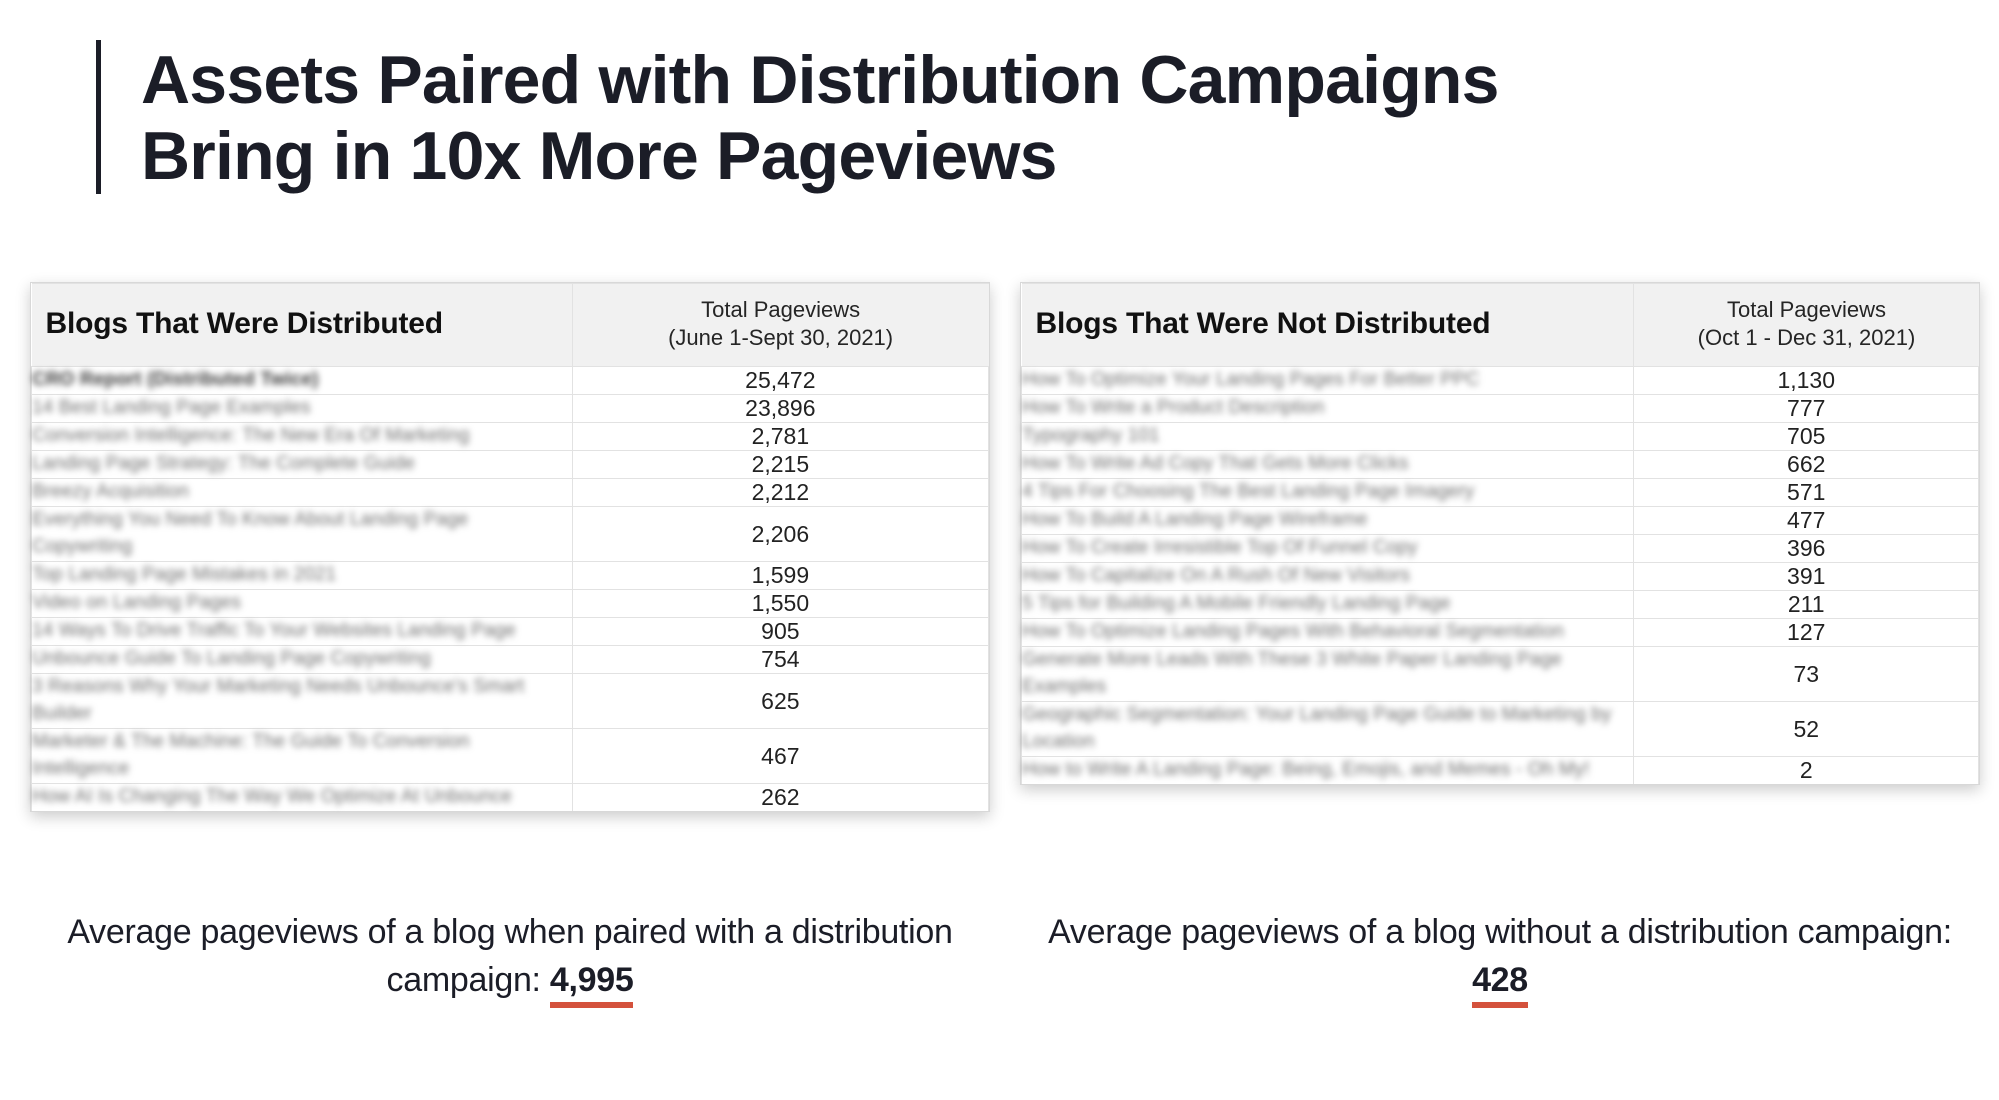 The height and width of the screenshot is (1100, 1999). Describe the element at coordinates (111, 492) in the screenshot. I see `row-label: Breezy Acquisition` at that location.